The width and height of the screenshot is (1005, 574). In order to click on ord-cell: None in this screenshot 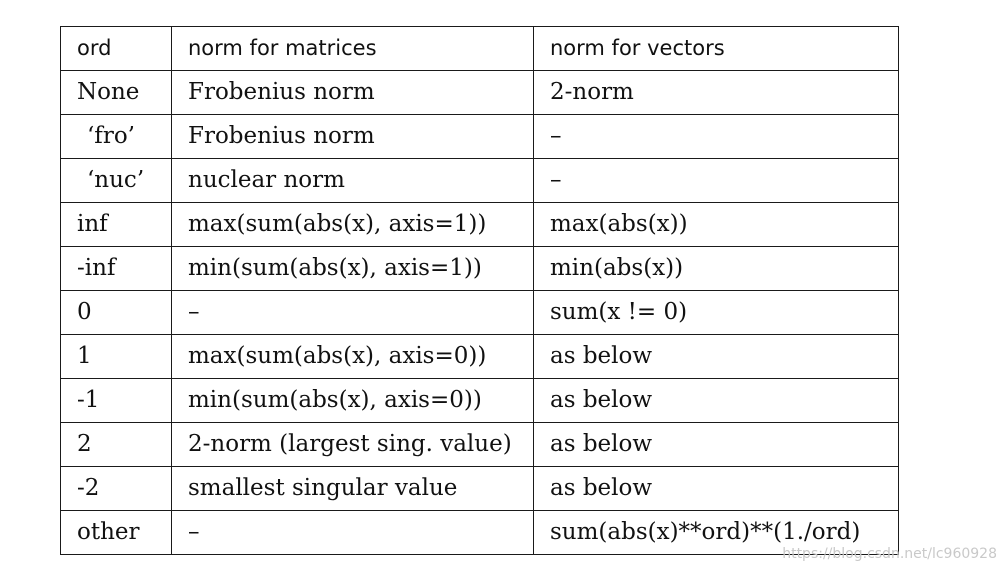, I will do `click(116, 92)`.